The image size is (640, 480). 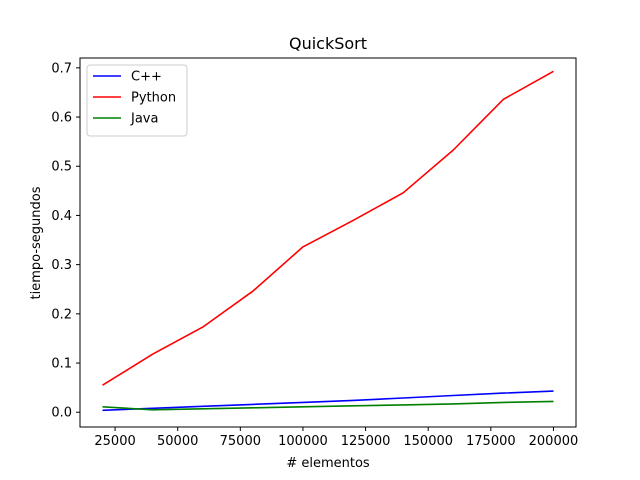 What do you see at coordinates (61, 364) in the screenshot?
I see `y-tick-label: 0.1` at bounding box center [61, 364].